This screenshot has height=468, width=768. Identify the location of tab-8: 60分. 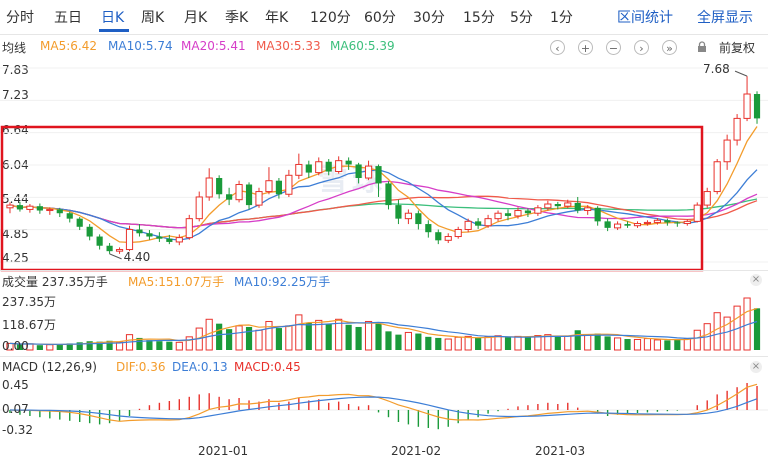
(380, 18).